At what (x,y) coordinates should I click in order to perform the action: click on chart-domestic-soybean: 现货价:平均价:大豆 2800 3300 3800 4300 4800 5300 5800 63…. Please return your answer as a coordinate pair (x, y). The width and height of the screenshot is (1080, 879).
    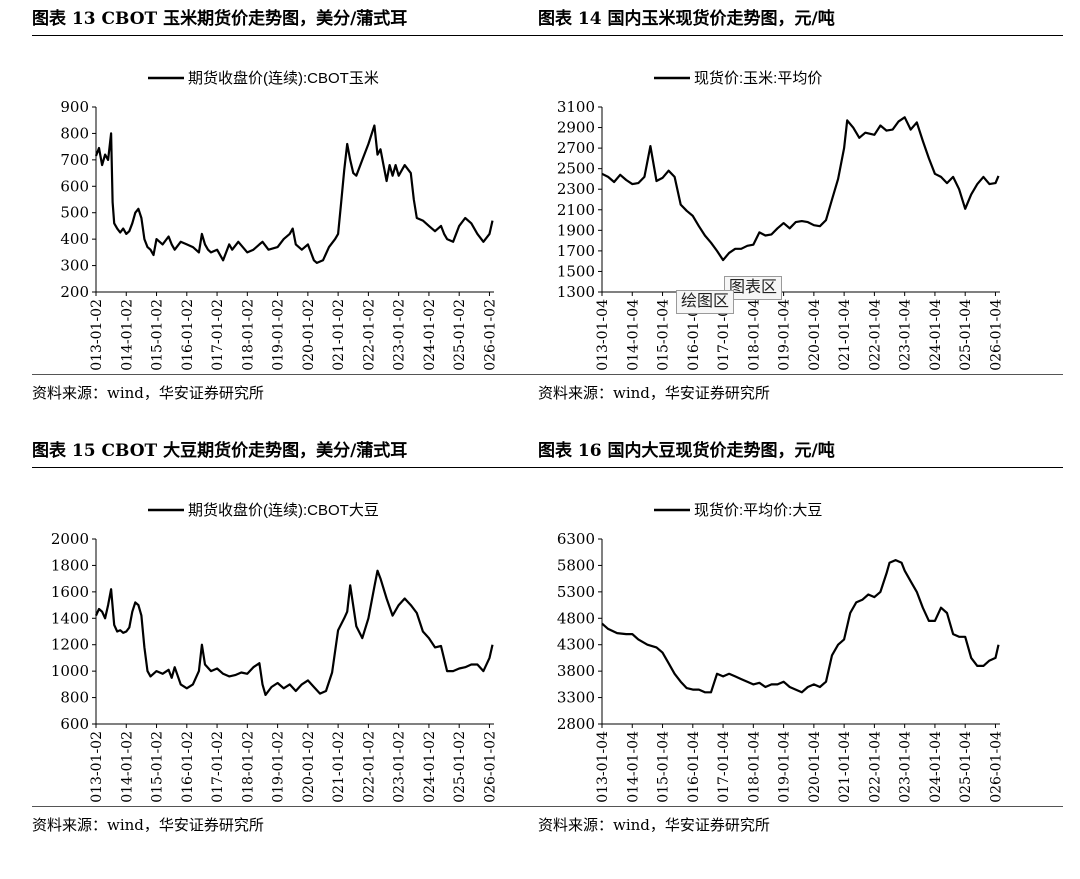
    Looking at the image, I should click on (781, 653).